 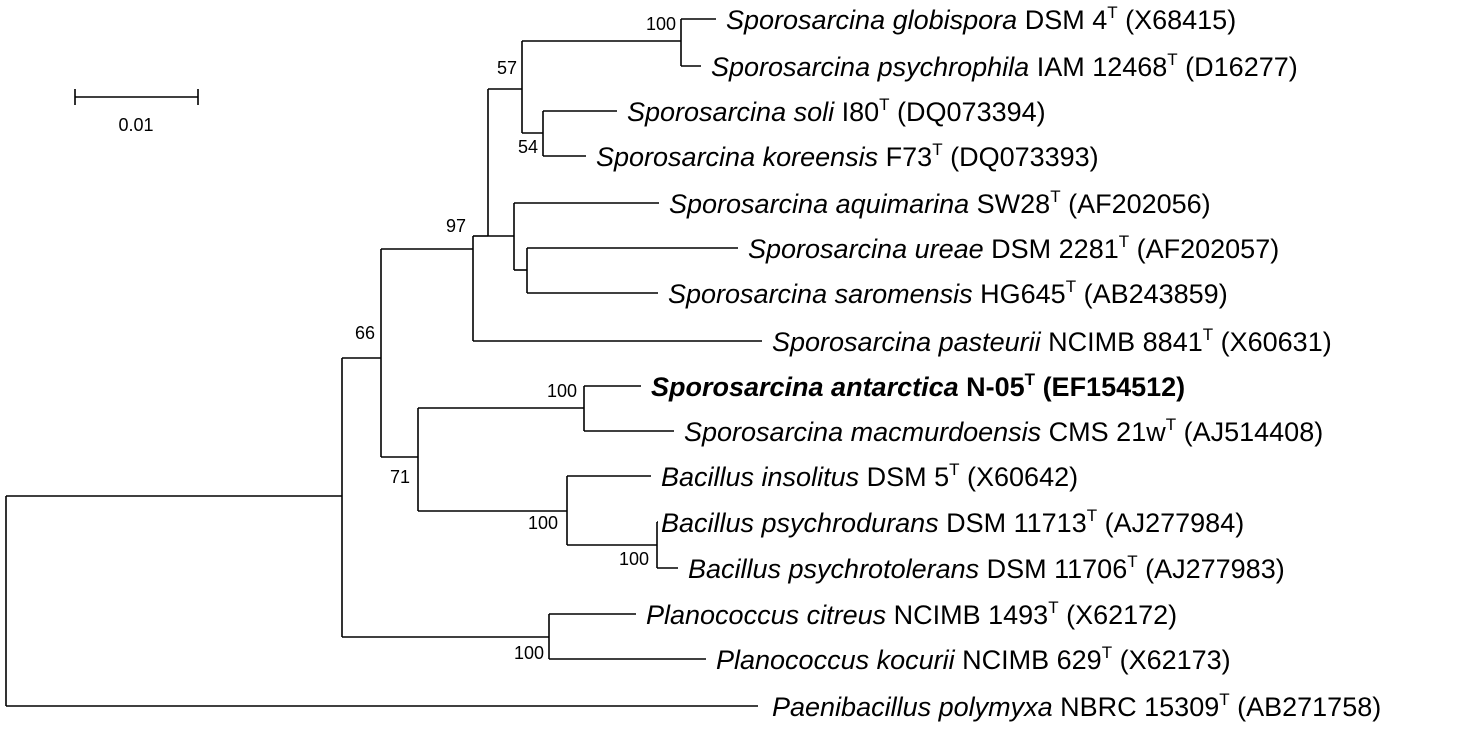 I want to click on strain-name: NBRC 15309, so click(x=1136, y=707).